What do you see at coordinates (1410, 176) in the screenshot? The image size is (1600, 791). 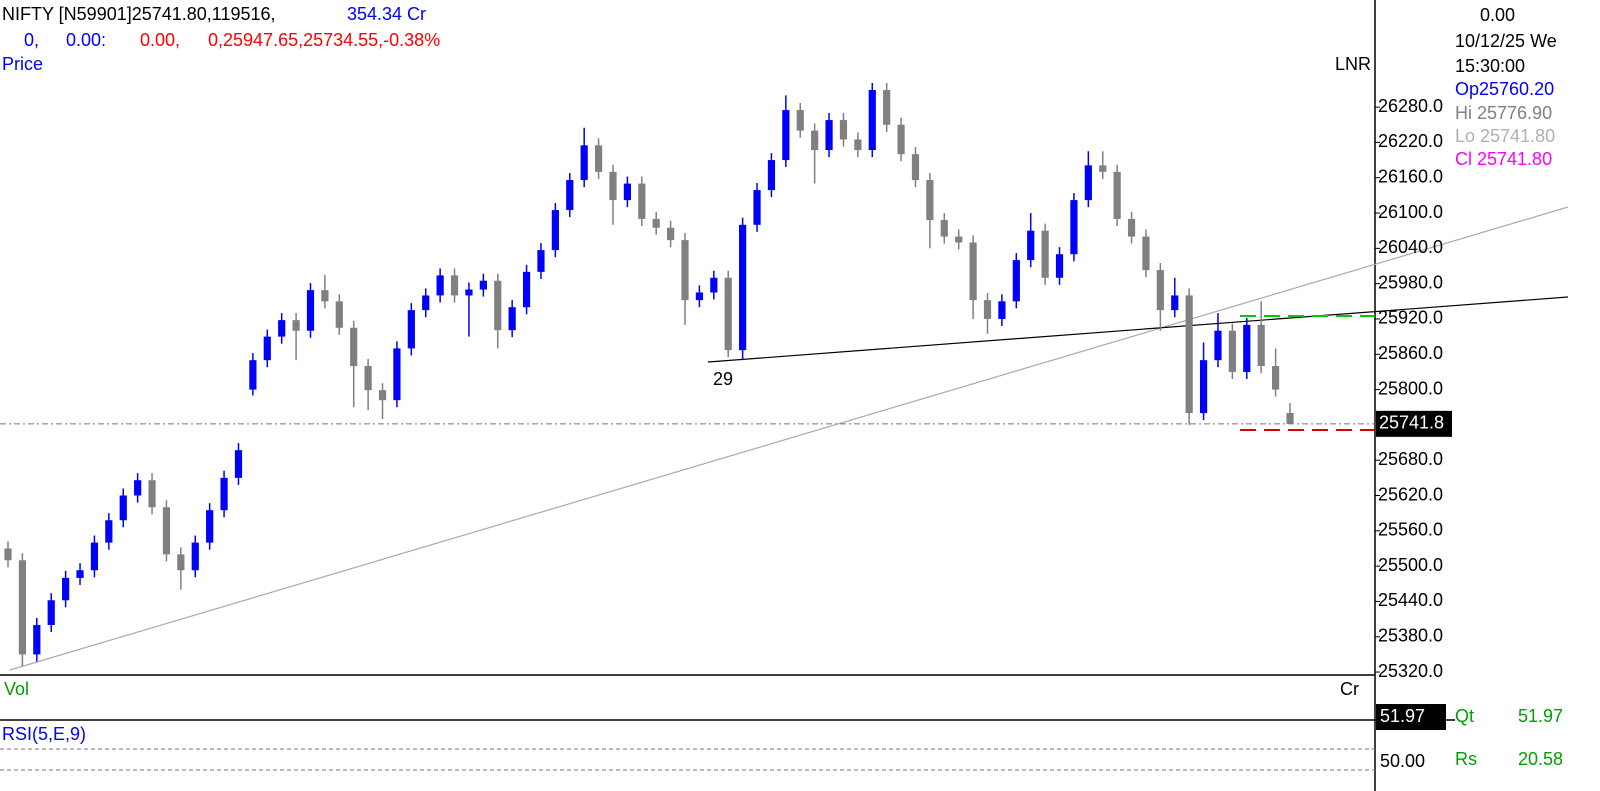 I see `y-tick-label: 26160.0` at bounding box center [1410, 176].